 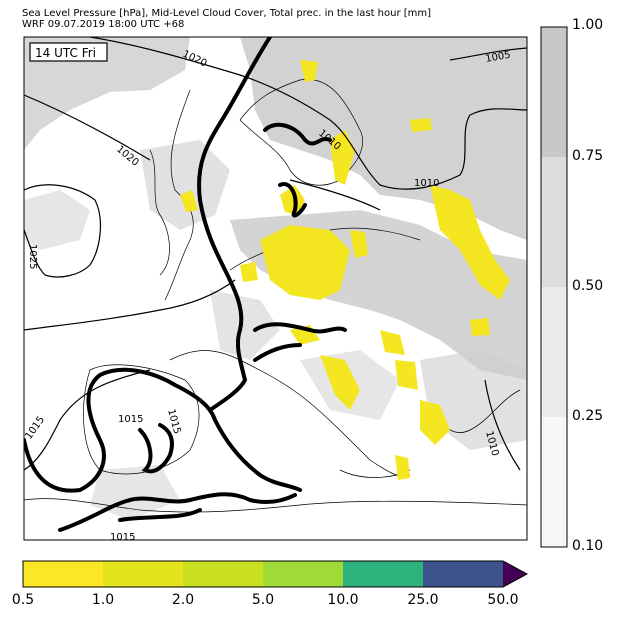 I want to click on cloud-tick-label: 0.25, so click(x=588, y=416).